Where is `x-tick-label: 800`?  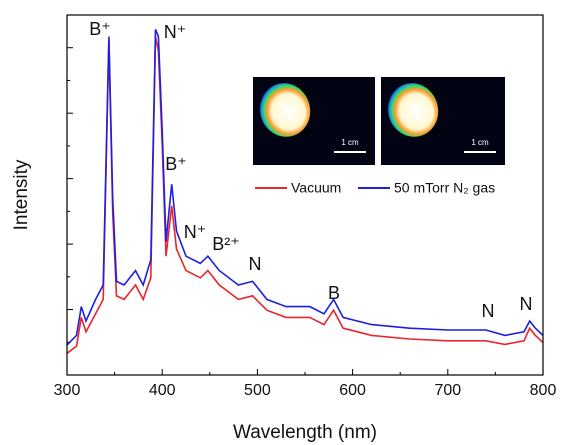
x-tick-label: 800 is located at coordinates (543, 390).